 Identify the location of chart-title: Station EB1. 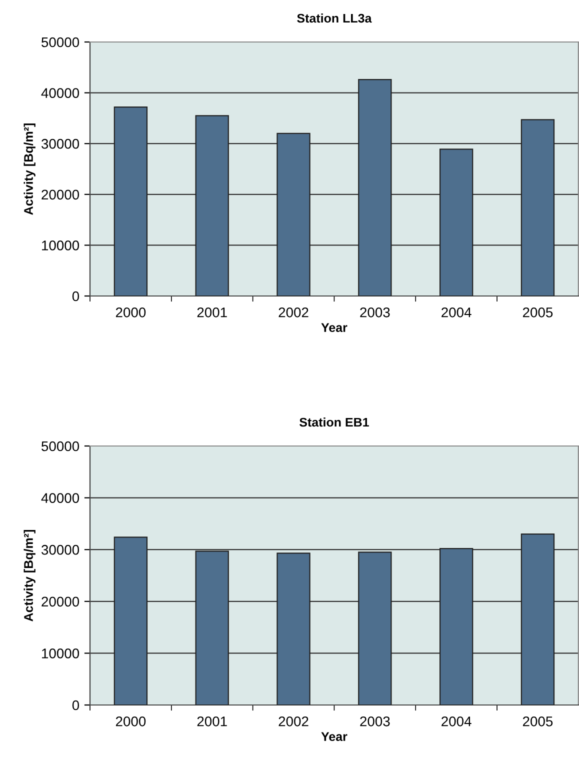
(334, 422).